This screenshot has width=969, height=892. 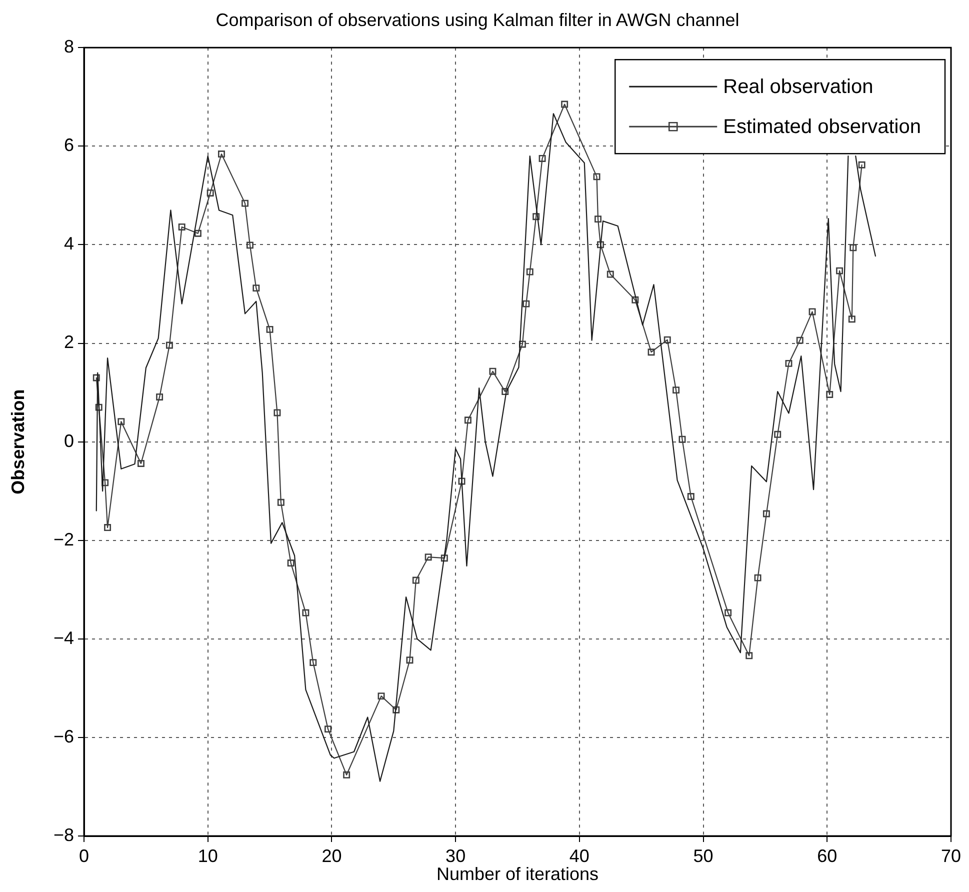 I want to click on y-tick-label: −2, so click(x=63, y=539).